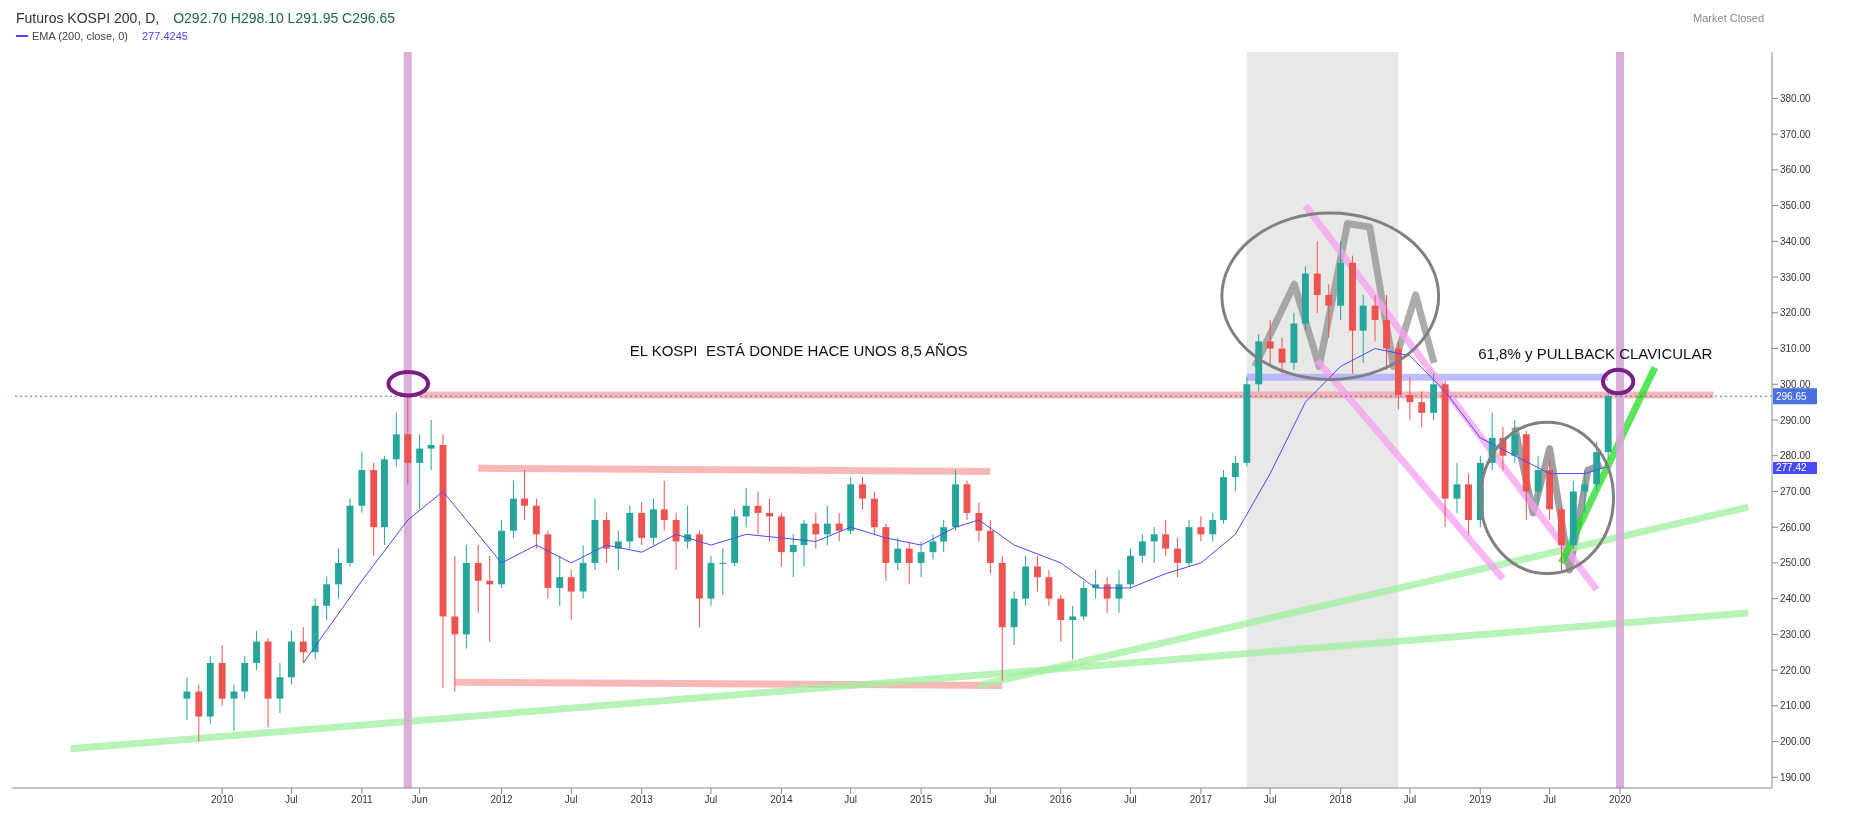  I want to click on y-tick-label: 330.00, so click(1796, 277).